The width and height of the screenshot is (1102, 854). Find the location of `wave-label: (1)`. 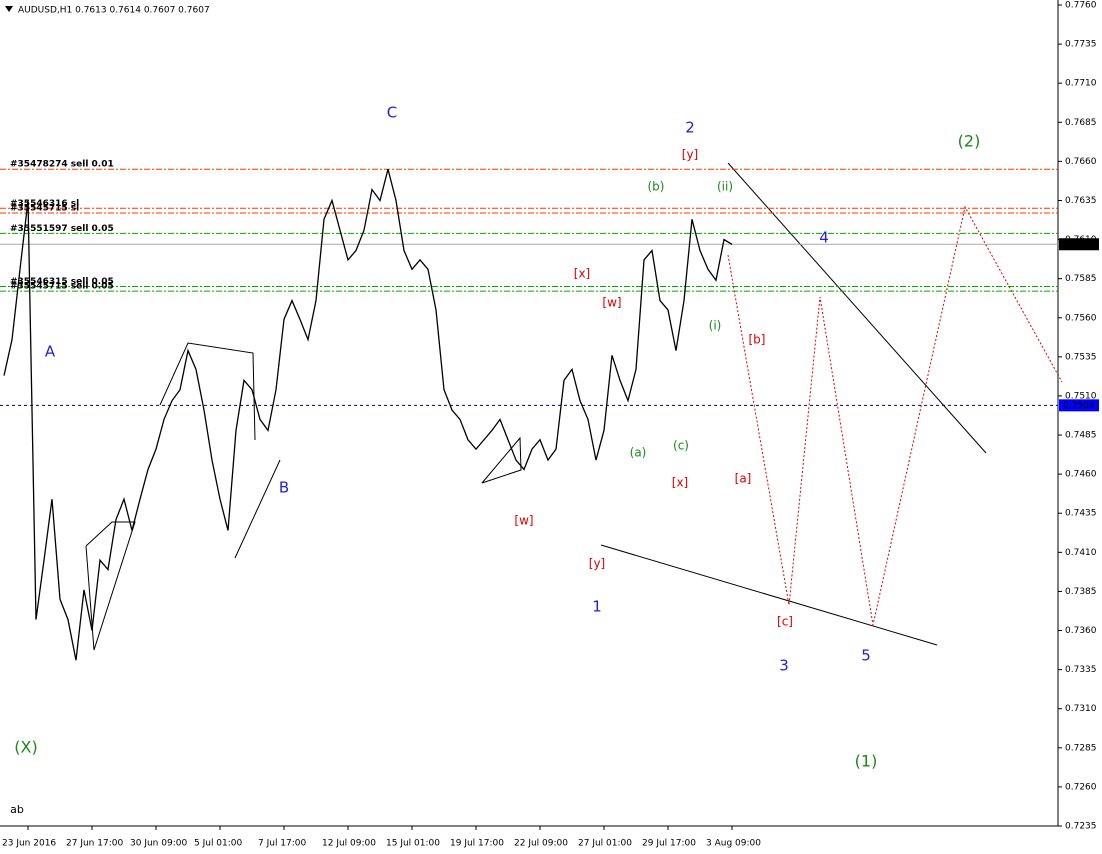

wave-label: (1) is located at coordinates (866, 761).